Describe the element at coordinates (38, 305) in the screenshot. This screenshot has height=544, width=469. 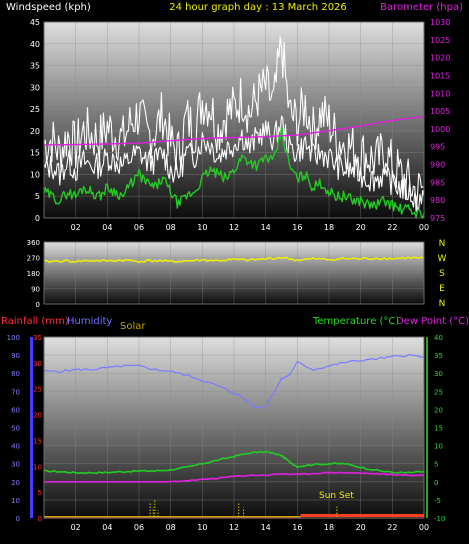
I see `direction-y-tick: 0` at that location.